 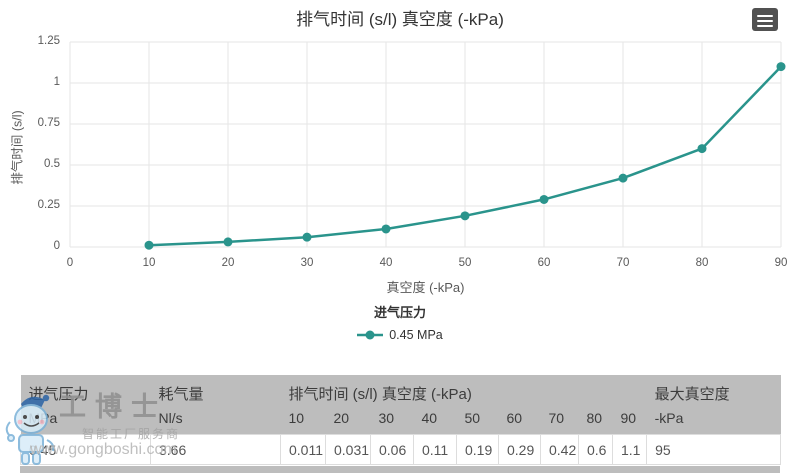 What do you see at coordinates (477, 421) in the screenshot?
I see `unit-header: 50` at bounding box center [477, 421].